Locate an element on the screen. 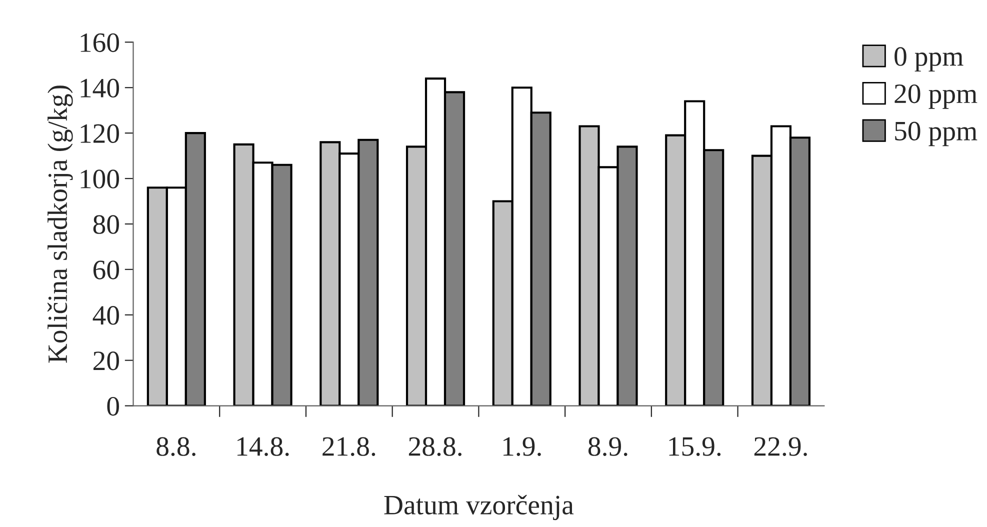 Image resolution: width=987 pixels, height=527 pixels. legend-label: 50 ppm is located at coordinates (936, 134).